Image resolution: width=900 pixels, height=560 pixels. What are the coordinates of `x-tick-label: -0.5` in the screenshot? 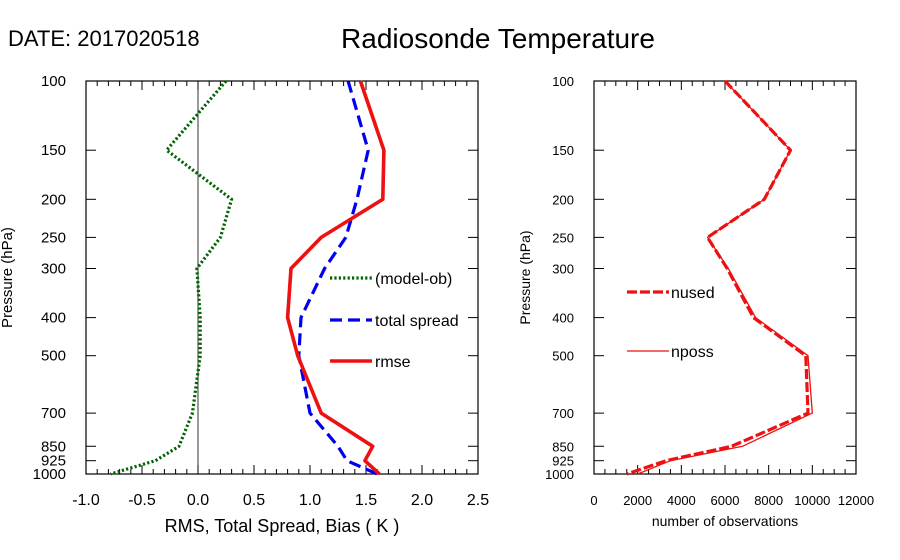 It's located at (142, 500).